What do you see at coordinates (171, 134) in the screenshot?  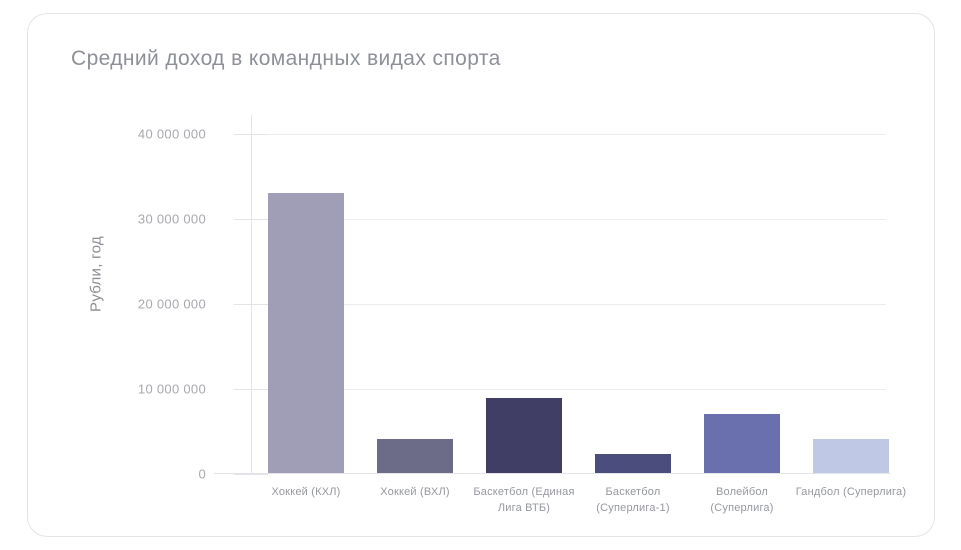 I see `y-tick-label: 40 000 000` at bounding box center [171, 134].